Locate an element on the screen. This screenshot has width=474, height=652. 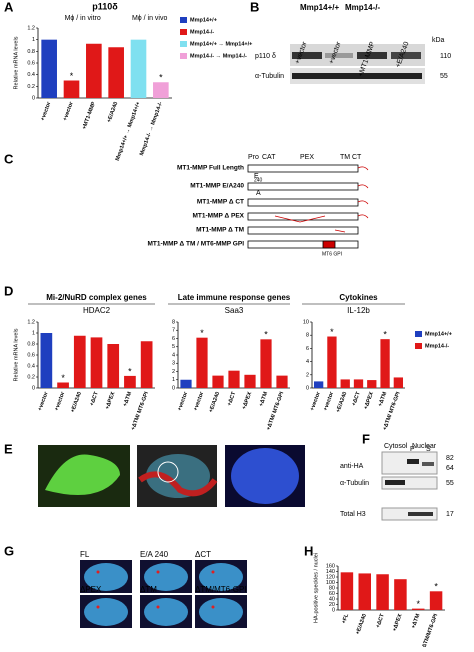
construct-label: MT1-MMP Full Length is located at coordinates (210, 168).